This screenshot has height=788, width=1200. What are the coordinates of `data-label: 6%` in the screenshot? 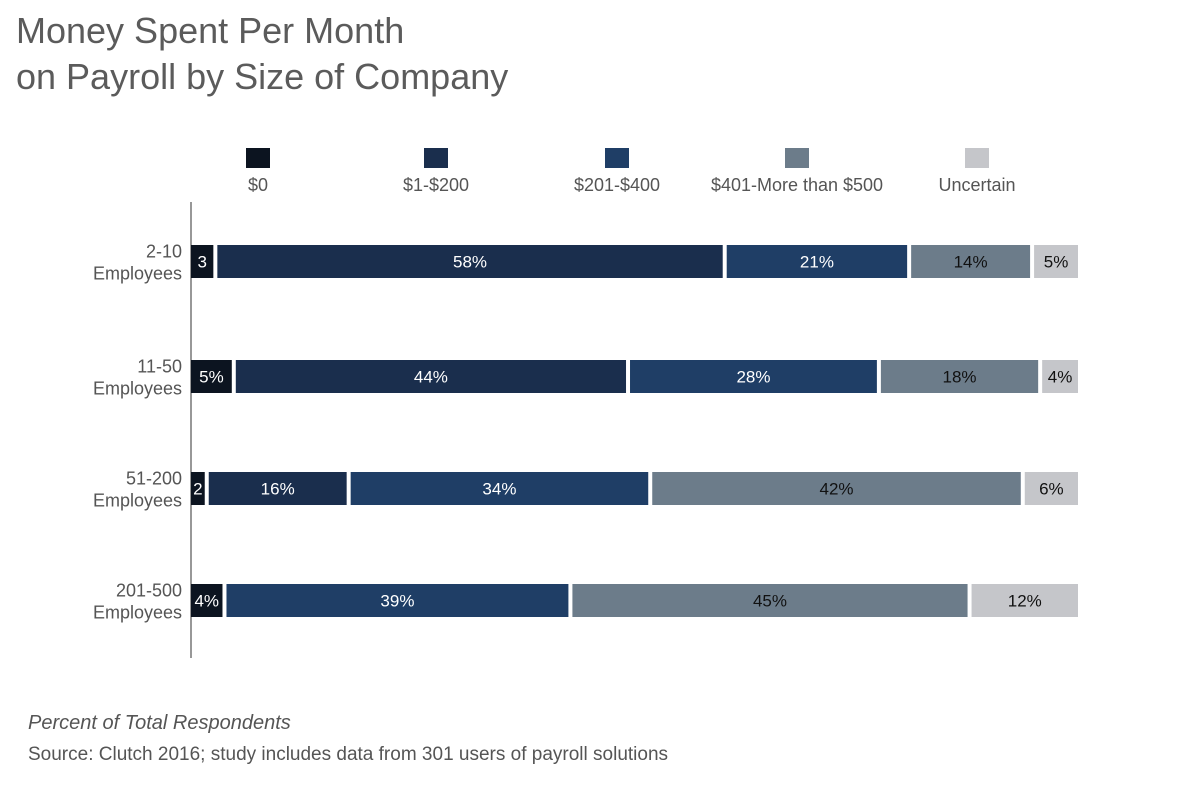 It's located at (1051, 489).